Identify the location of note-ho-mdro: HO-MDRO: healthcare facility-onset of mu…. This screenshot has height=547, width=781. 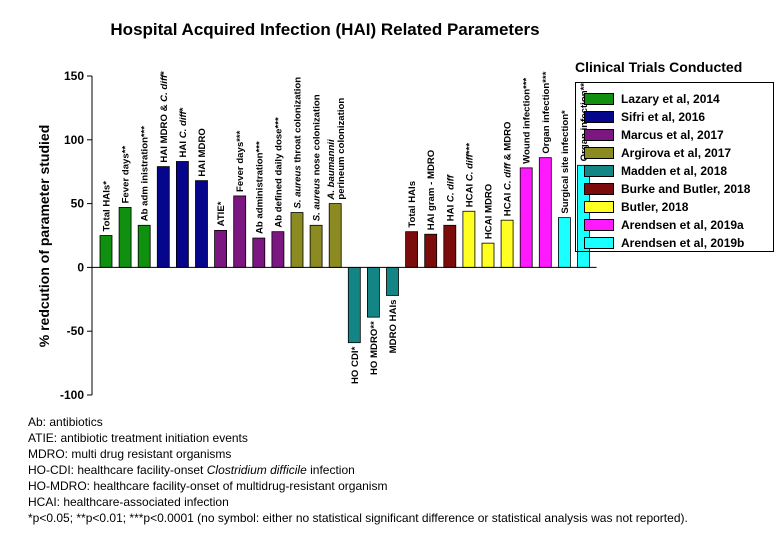
(208, 486).